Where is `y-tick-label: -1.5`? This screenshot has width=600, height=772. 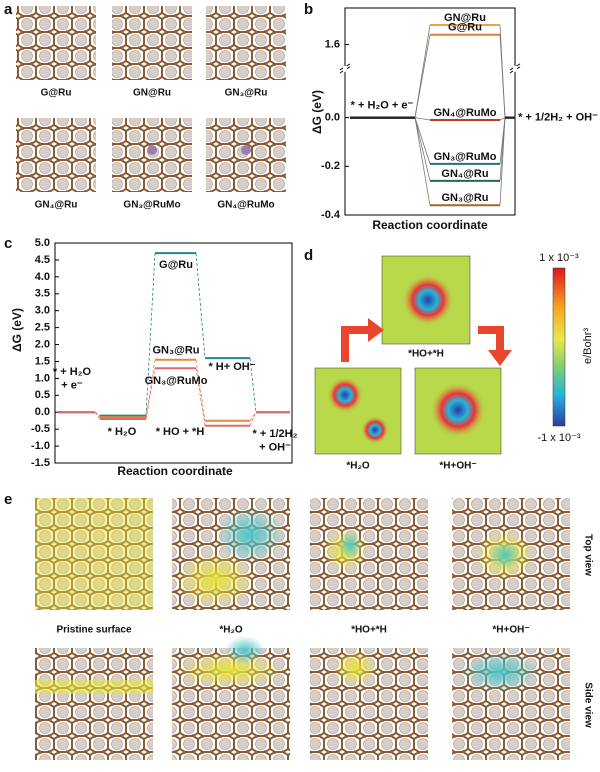 y-tick-label: -1.5 is located at coordinates (40, 463).